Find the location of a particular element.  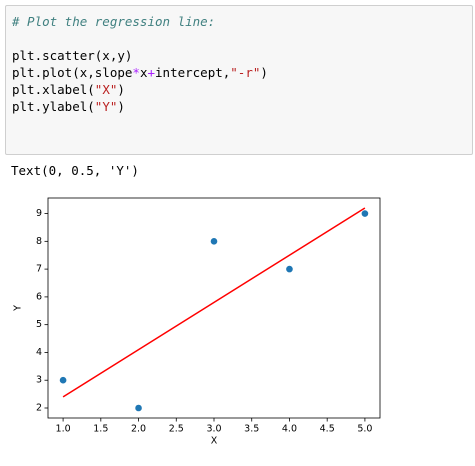

x-tick-label: 4.0 is located at coordinates (289, 429).